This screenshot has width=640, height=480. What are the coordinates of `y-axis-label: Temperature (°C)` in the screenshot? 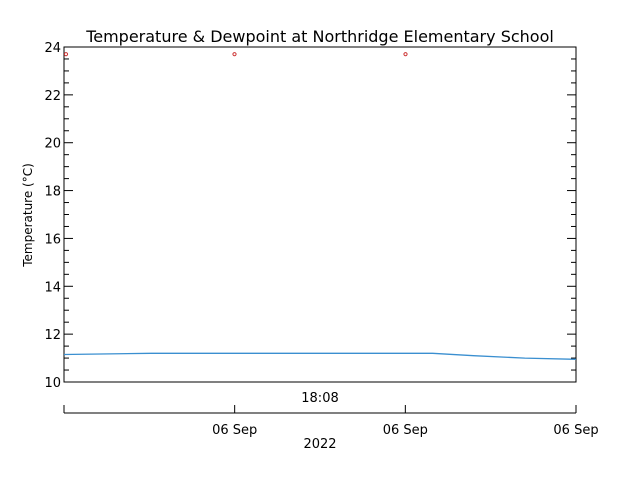 It's located at (28, 215).